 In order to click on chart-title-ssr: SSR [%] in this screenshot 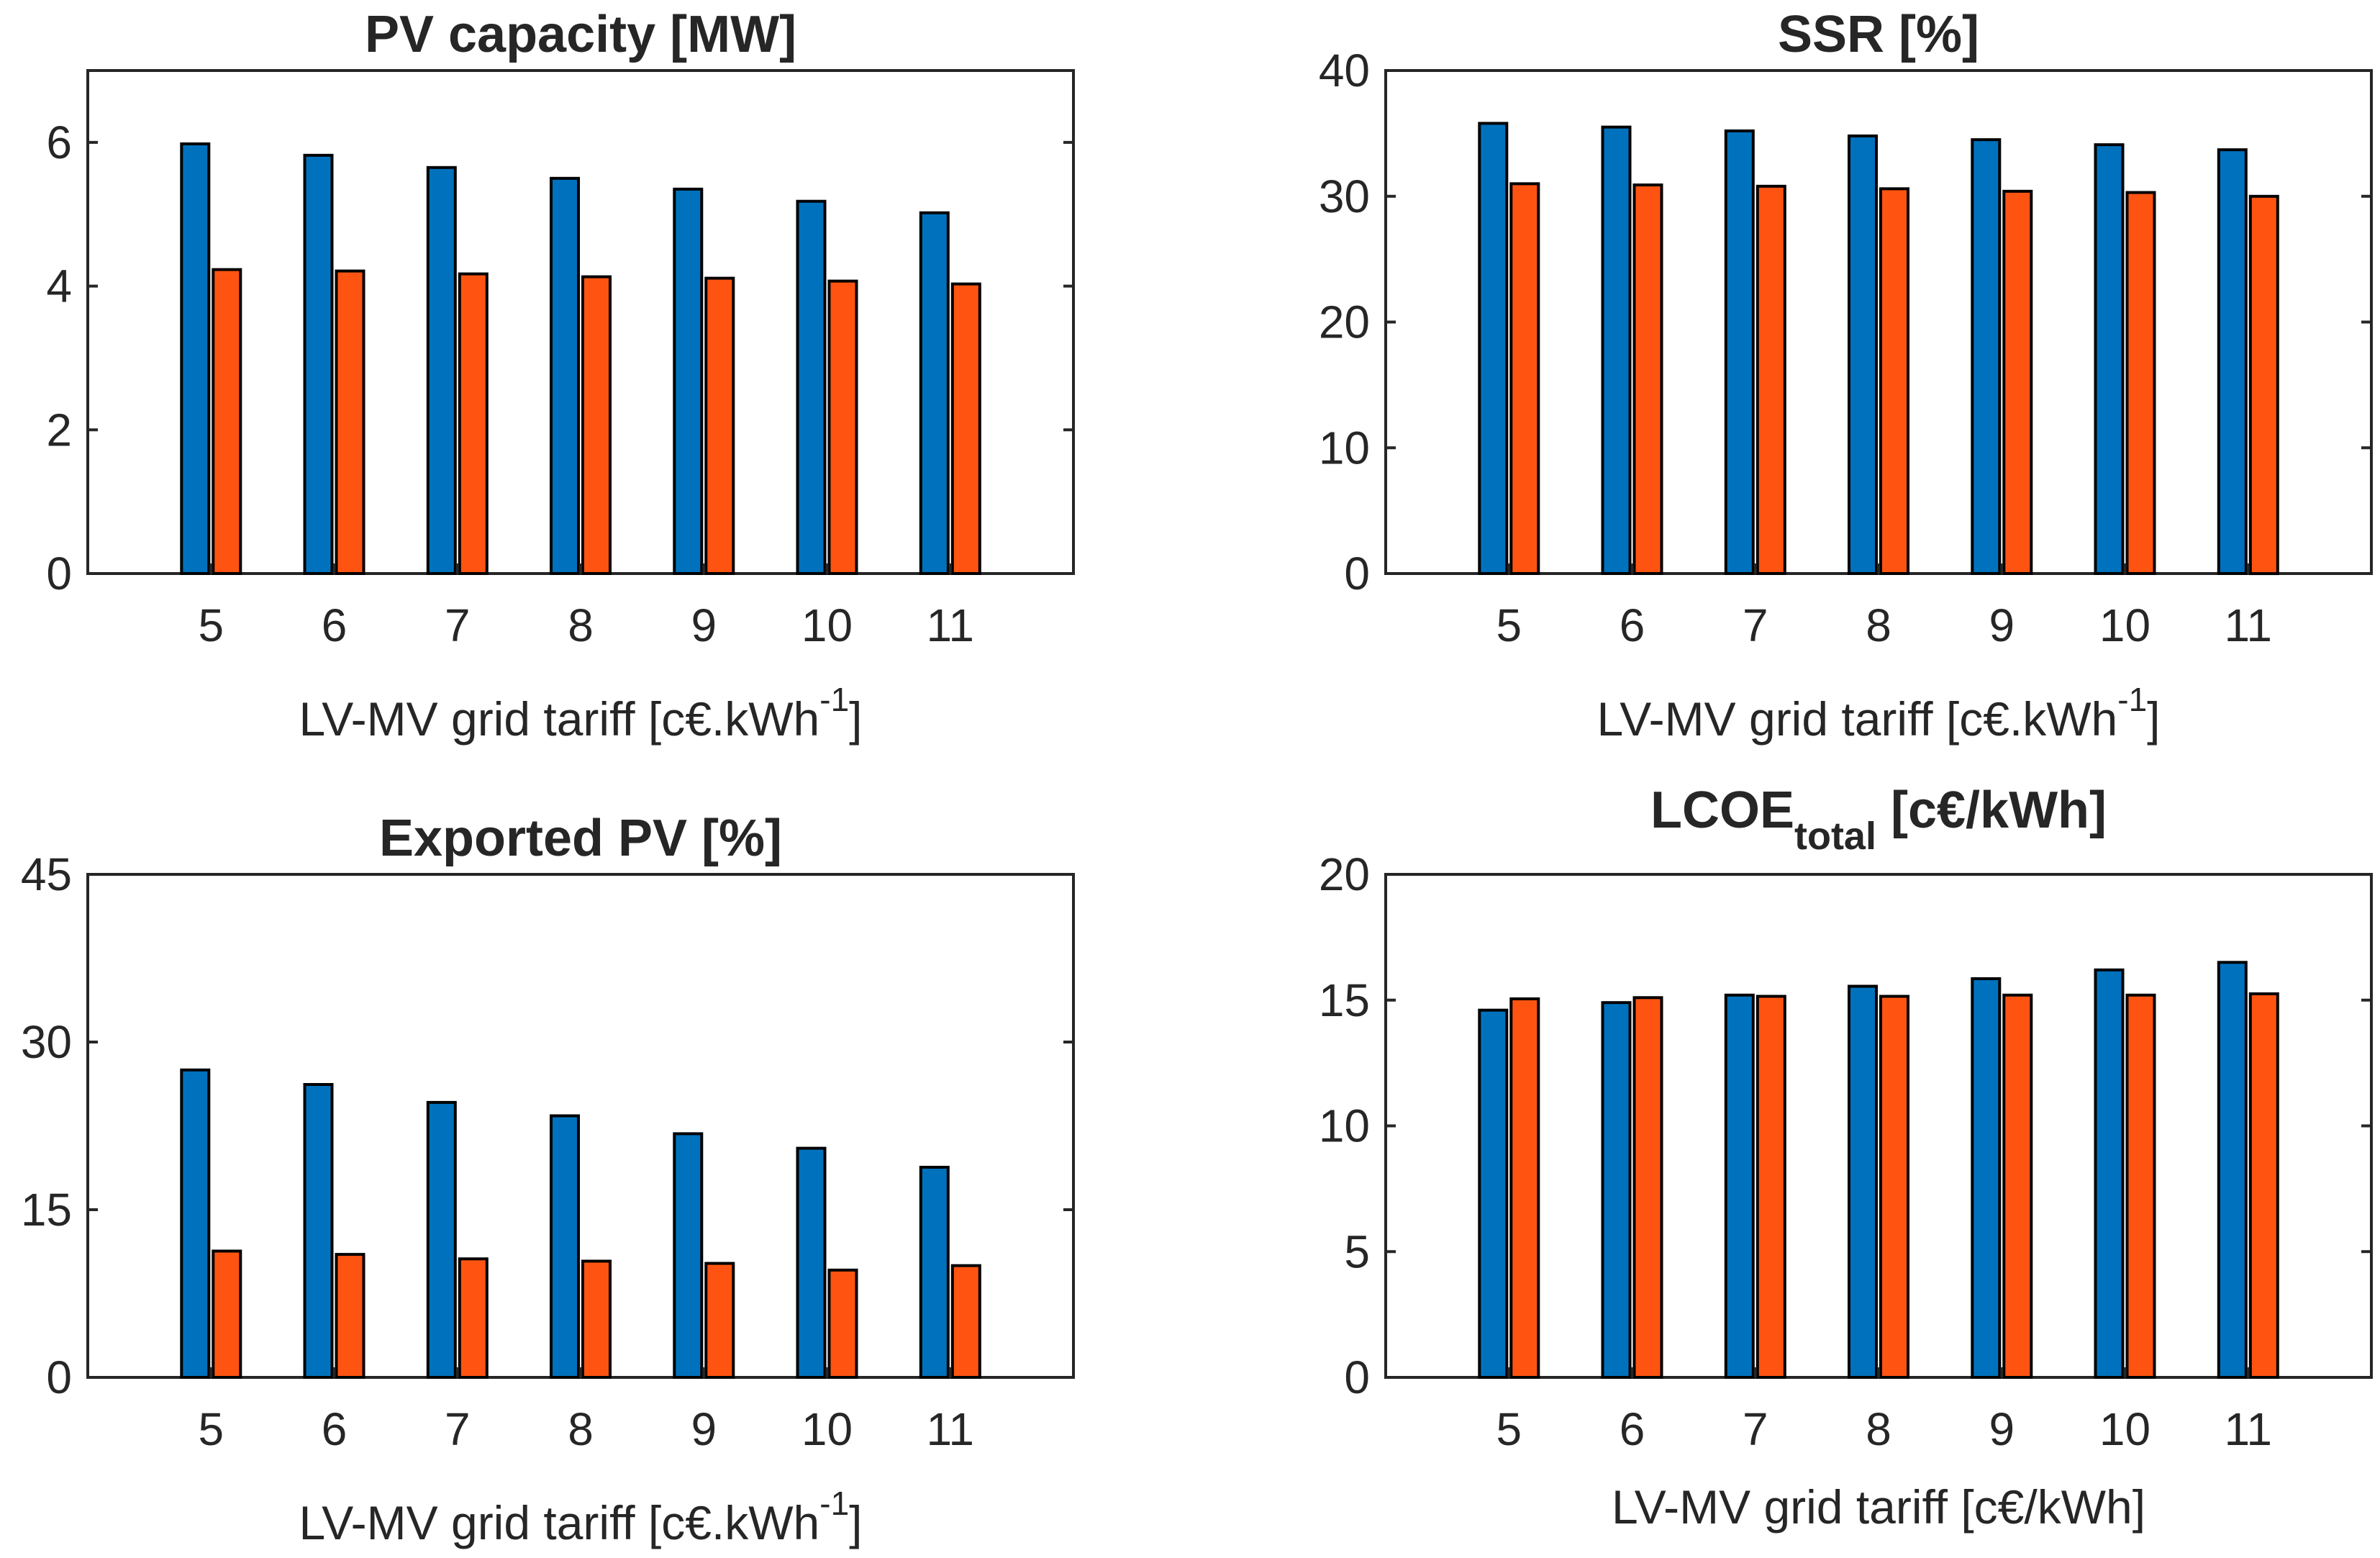, I will do `click(1878, 34)`.